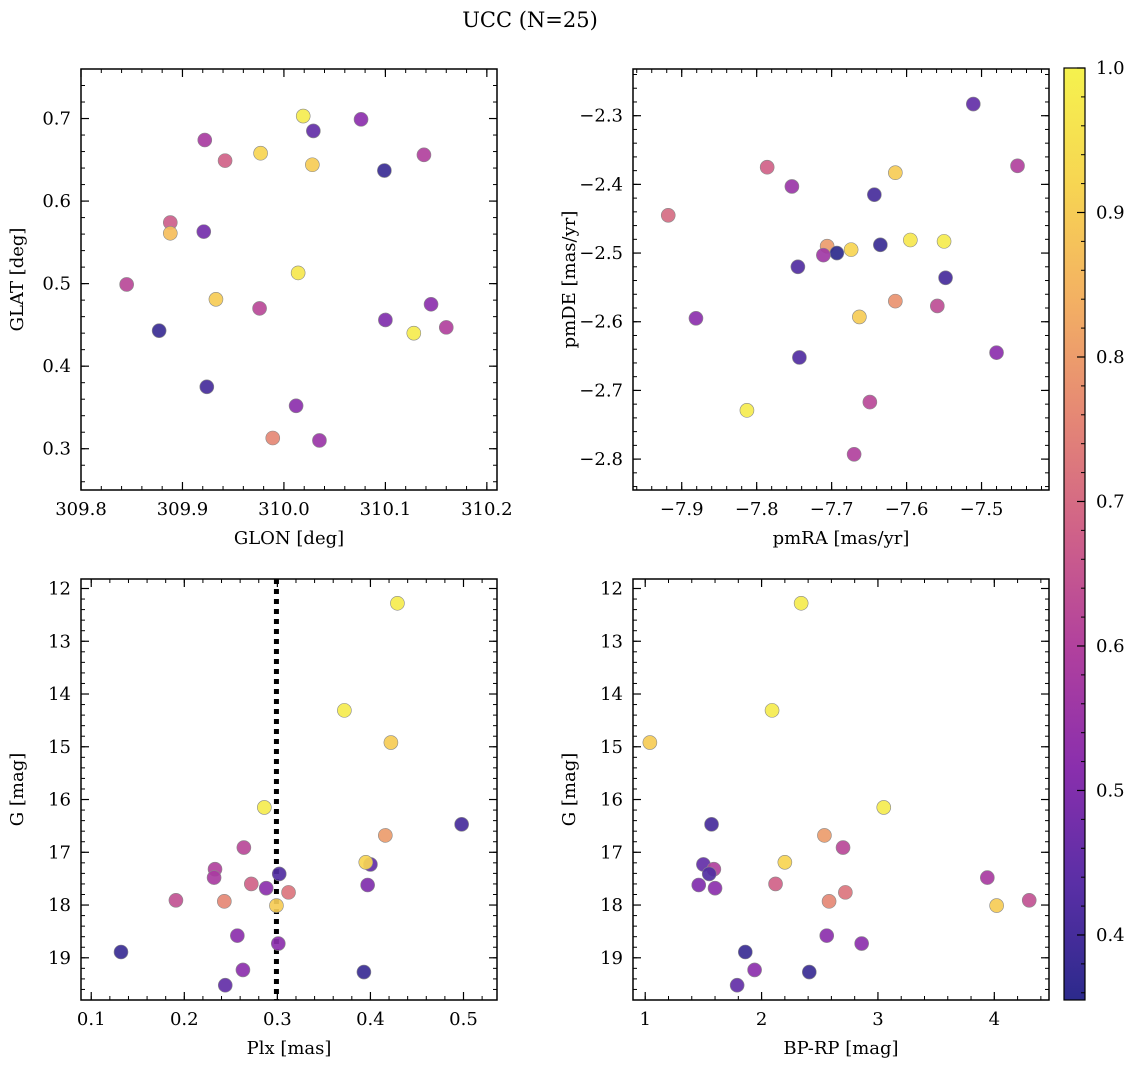  I want to click on x-tick-label: 309.8, so click(81, 509).